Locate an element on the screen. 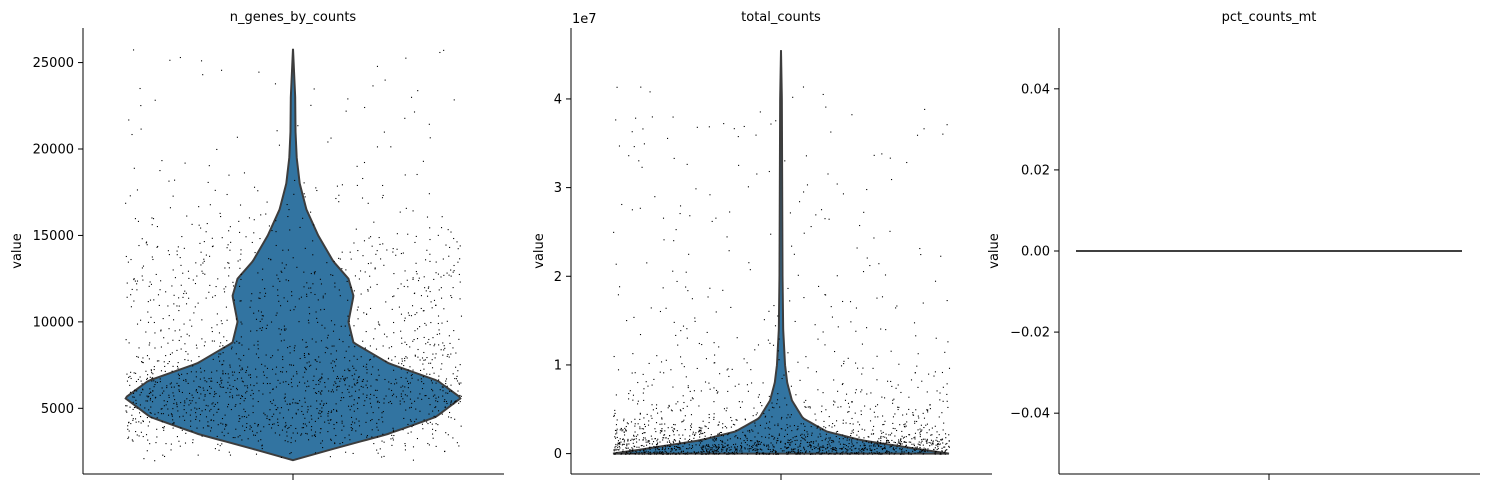 Image resolution: width=1489 pixels, height=490 pixels. y-tick-label: 10000 is located at coordinates (53, 322).